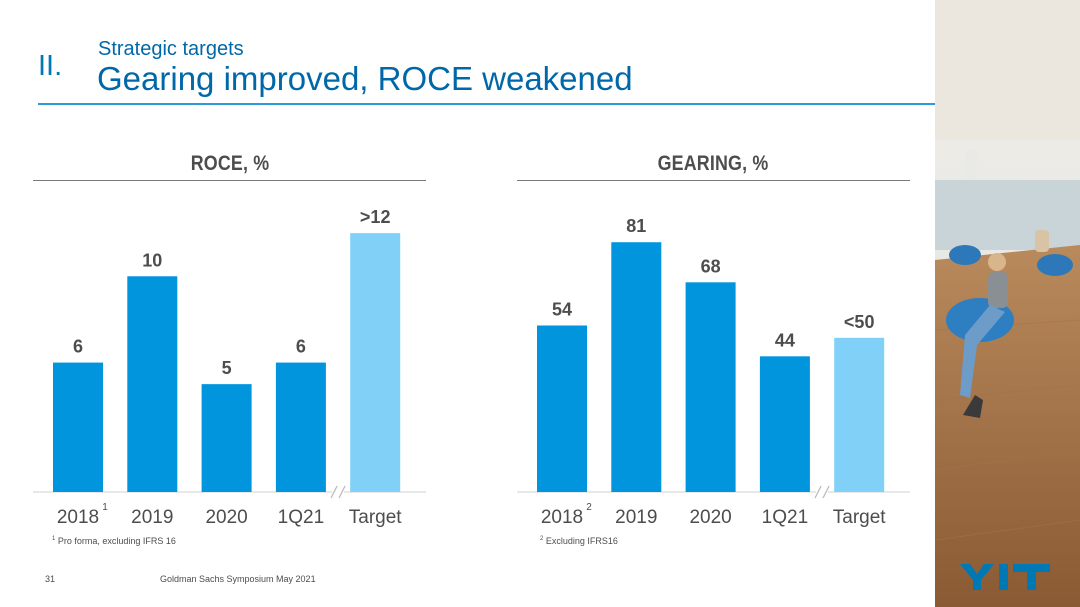  I want to click on gearing-category-label: 2018, so click(562, 517).